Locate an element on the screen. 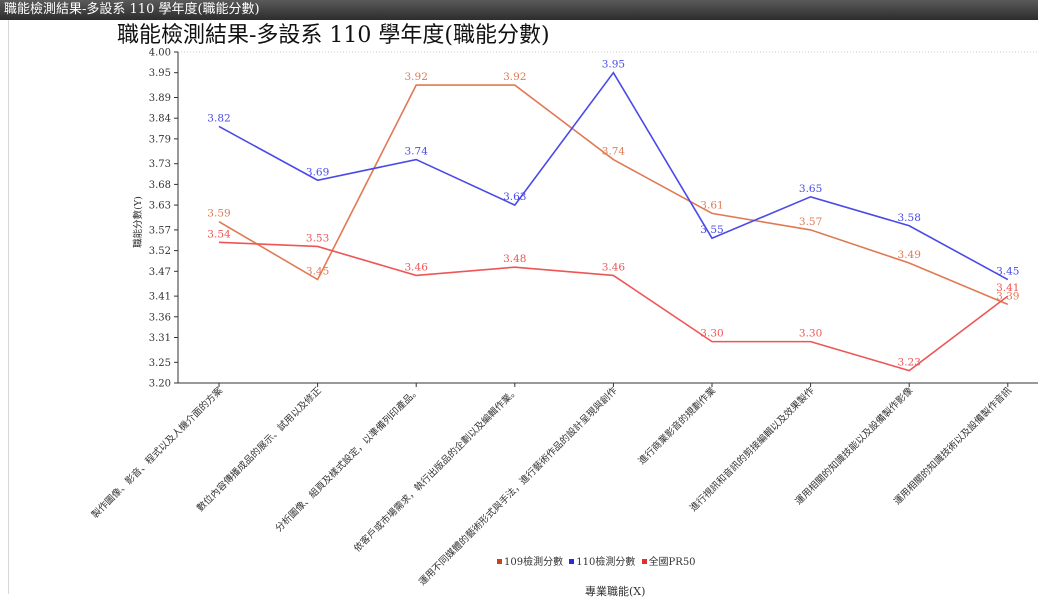  data-label: 3.57 is located at coordinates (810, 222).